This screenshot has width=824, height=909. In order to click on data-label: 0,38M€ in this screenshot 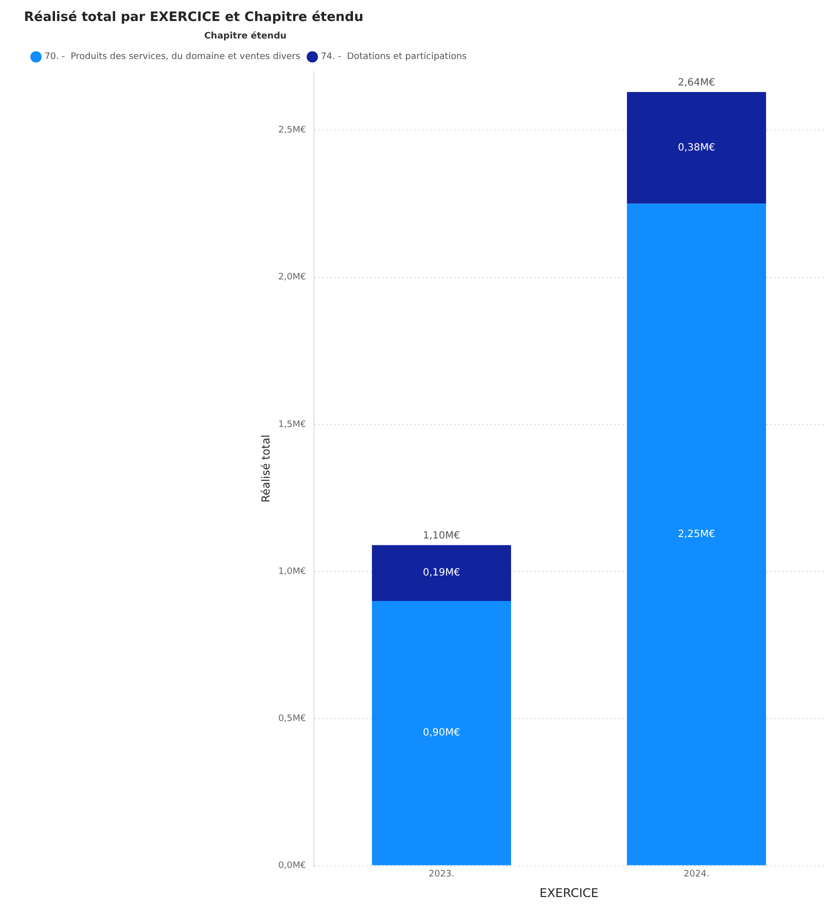, I will do `click(697, 148)`.